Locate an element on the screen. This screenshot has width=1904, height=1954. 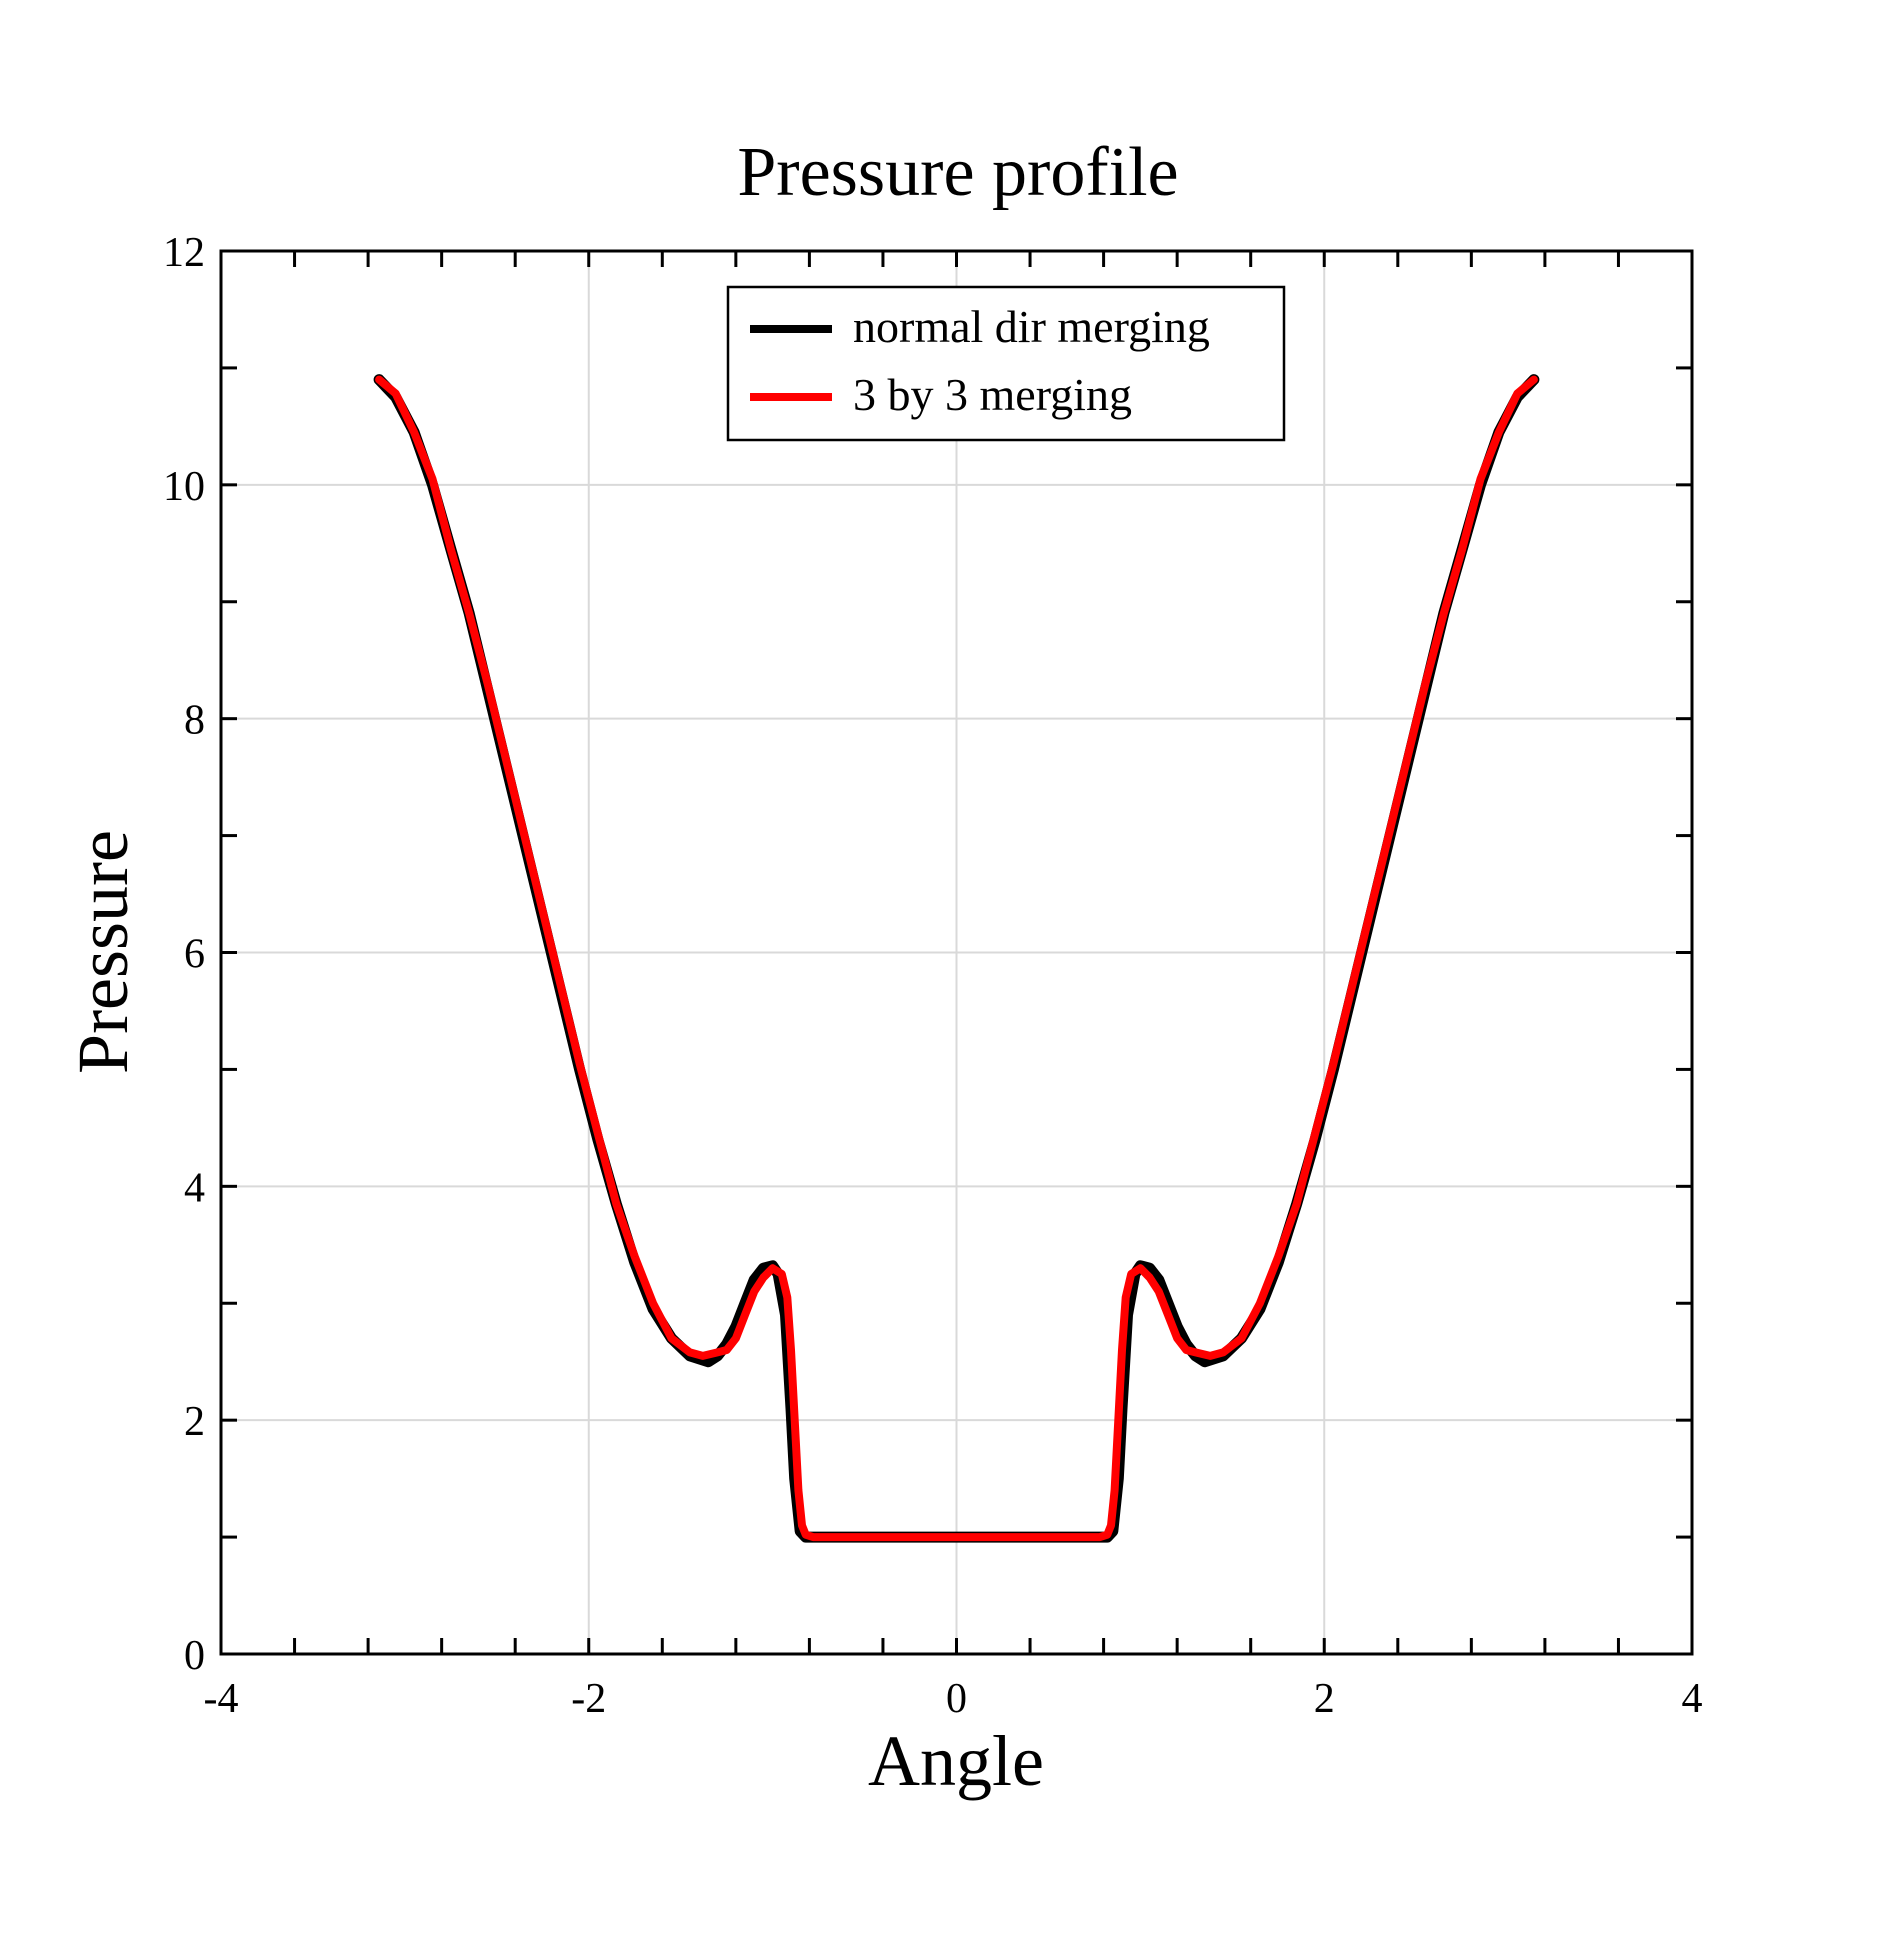
x-tick-label-neg2: -2 is located at coordinates (588, 1699).